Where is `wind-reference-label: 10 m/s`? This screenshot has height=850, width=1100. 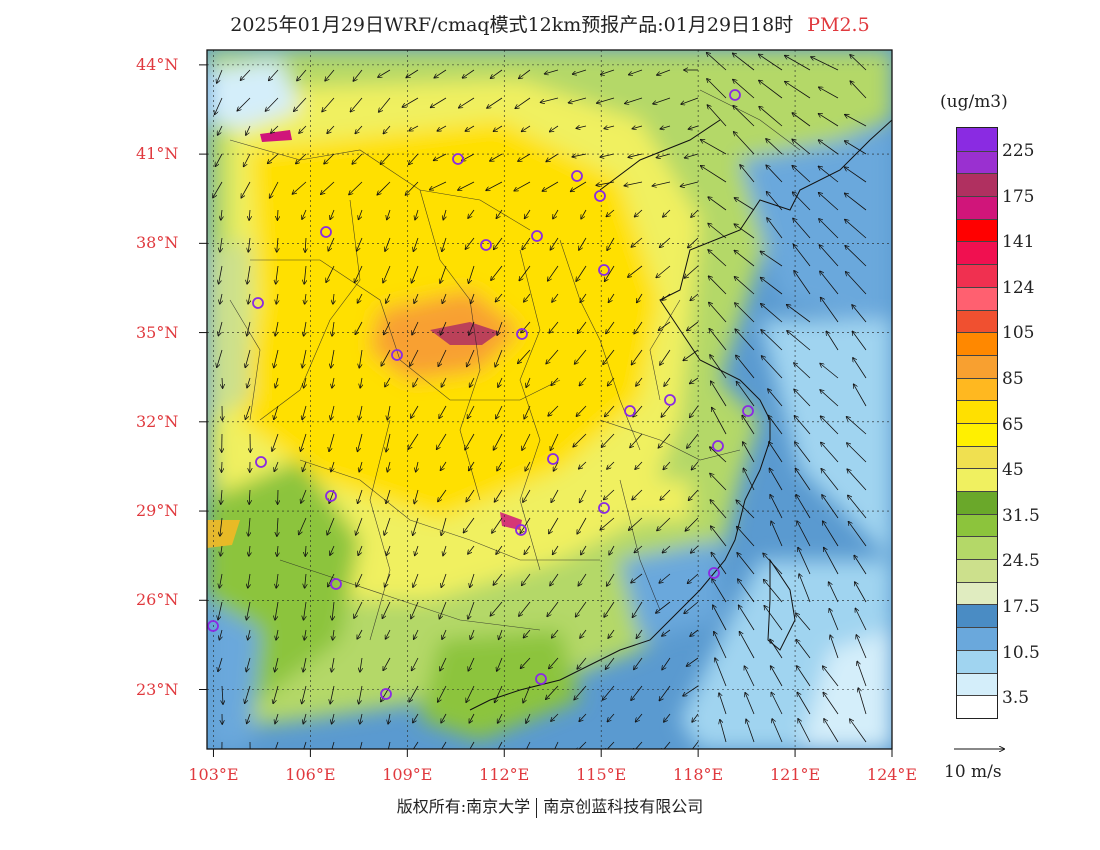
wind-reference-label: 10 m/s is located at coordinates (973, 772).